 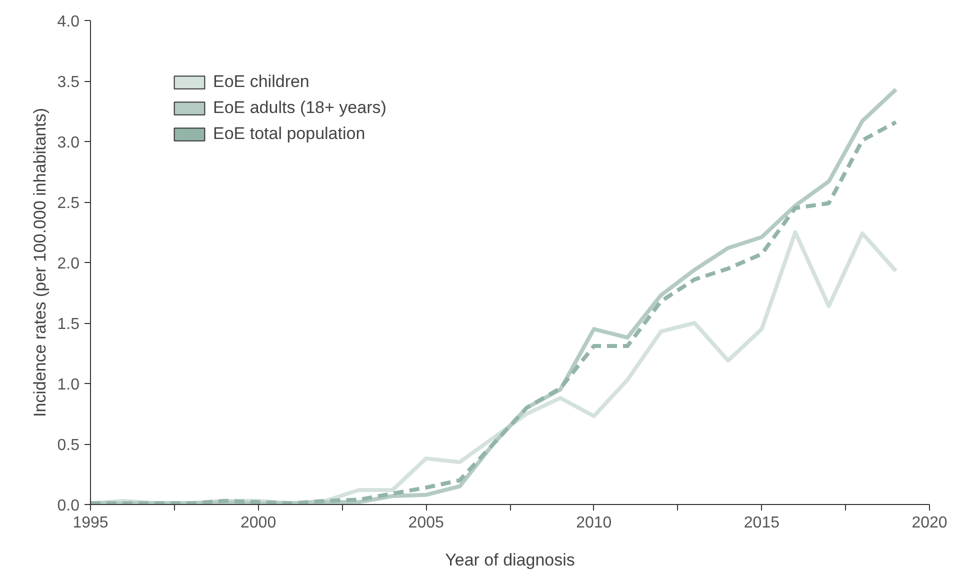 I want to click on legend-label: EoE adults (18+ years), so click(x=299, y=108).